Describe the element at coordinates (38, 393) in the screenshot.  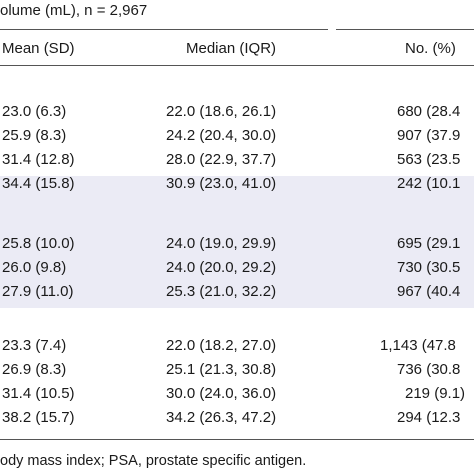
I see `table-cell-mean: 31.4 (10.5)` at that location.